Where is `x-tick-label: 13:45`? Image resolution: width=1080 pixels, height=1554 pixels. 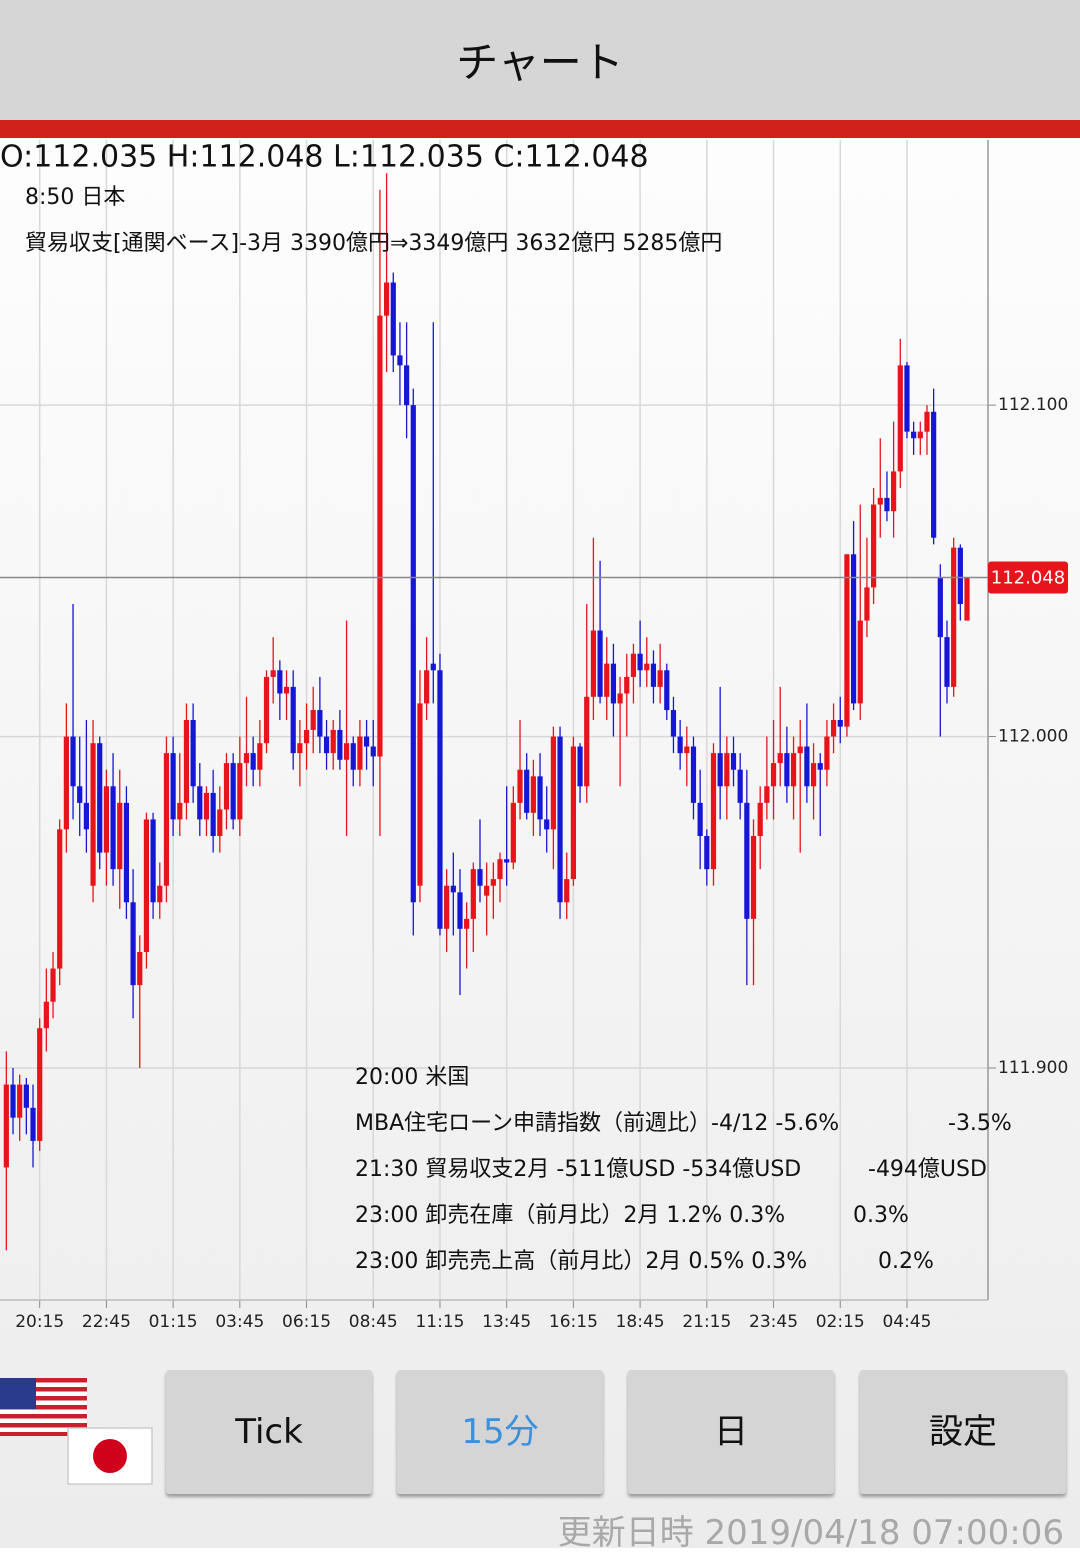
x-tick-label: 13:45 is located at coordinates (506, 1322).